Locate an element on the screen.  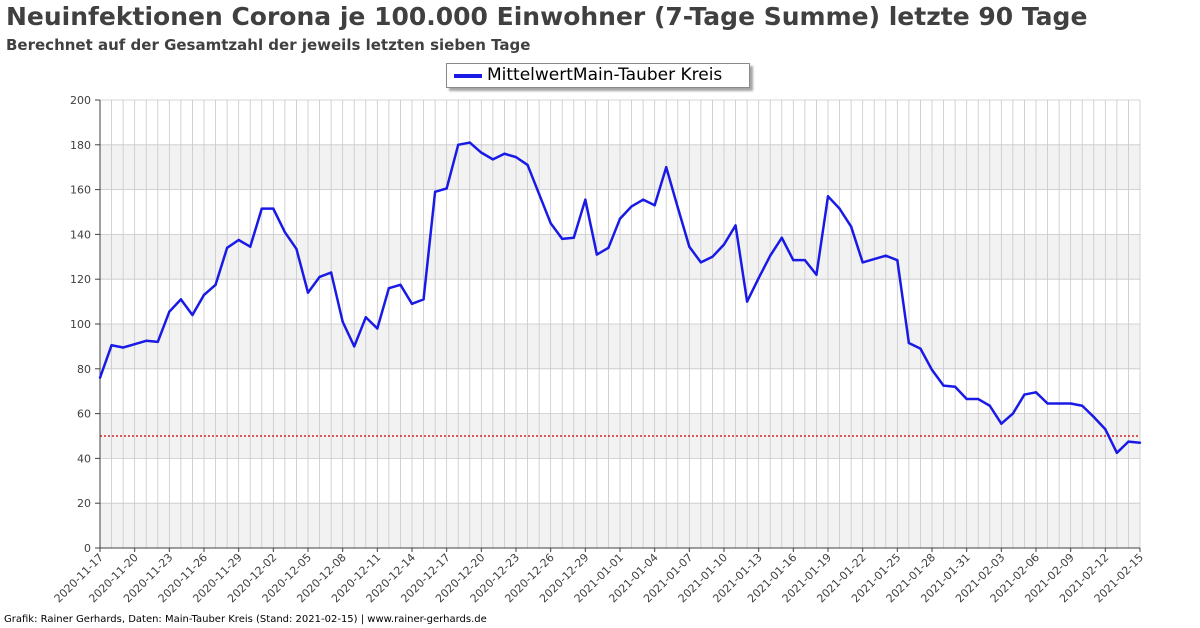
y-tick-label: 200 is located at coordinates (80, 100).